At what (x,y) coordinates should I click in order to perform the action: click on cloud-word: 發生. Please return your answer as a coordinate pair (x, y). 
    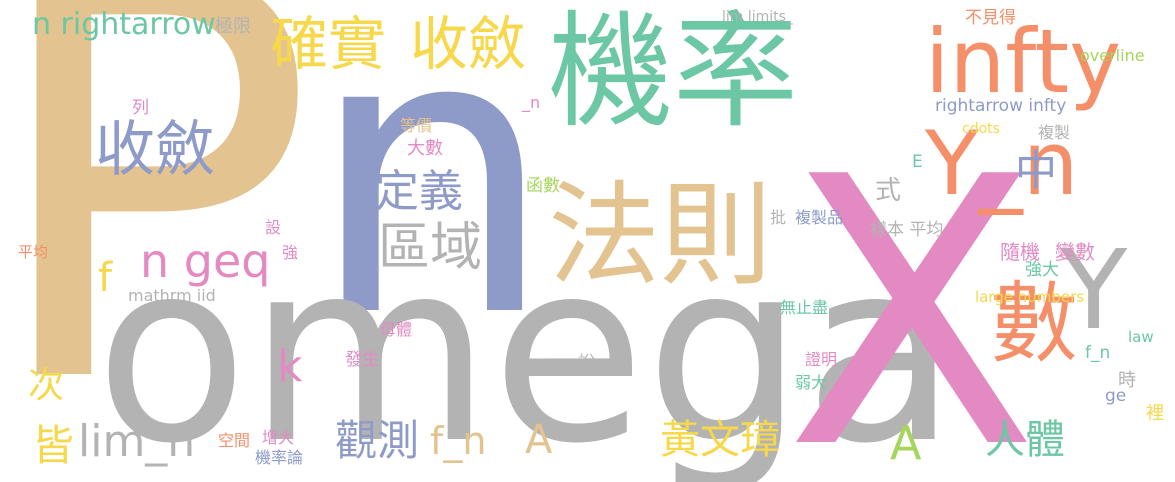
    Looking at the image, I should click on (362, 360).